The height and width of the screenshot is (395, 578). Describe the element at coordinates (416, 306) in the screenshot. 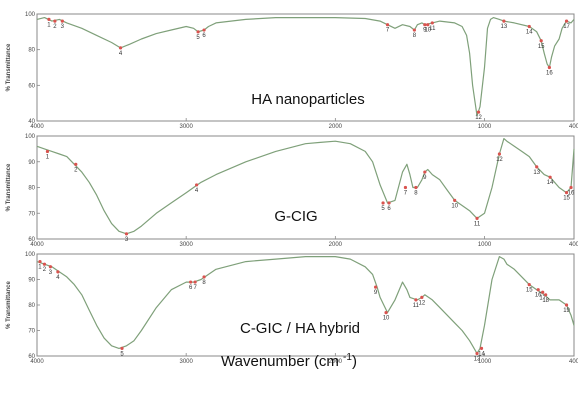

I see `peak-label: 11` at that location.